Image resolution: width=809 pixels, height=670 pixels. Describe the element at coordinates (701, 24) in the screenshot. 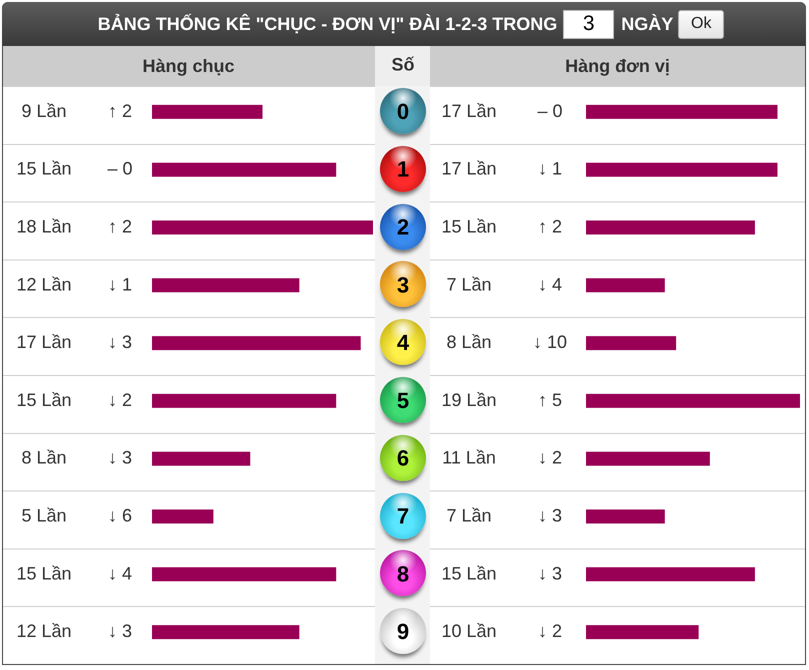

I see `button: Ok` at that location.